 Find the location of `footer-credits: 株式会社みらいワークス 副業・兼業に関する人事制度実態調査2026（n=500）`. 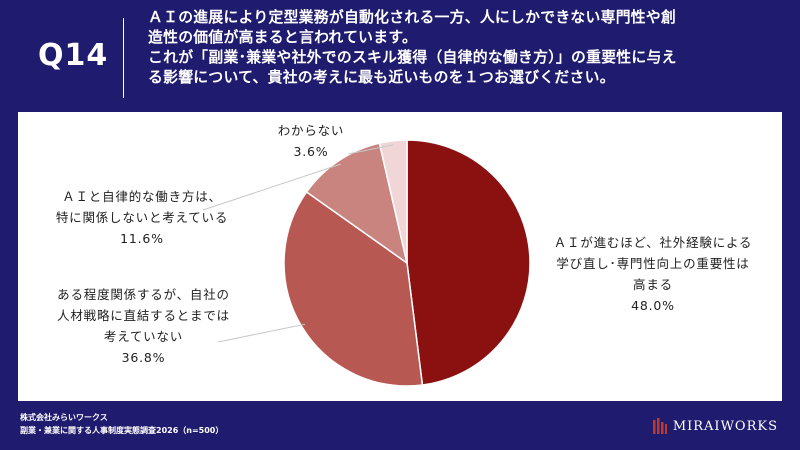

footer-credits: 株式会社みらいワークス 副業・兼業に関する人事制度実態調査2026（n=500） is located at coordinates (121, 424).